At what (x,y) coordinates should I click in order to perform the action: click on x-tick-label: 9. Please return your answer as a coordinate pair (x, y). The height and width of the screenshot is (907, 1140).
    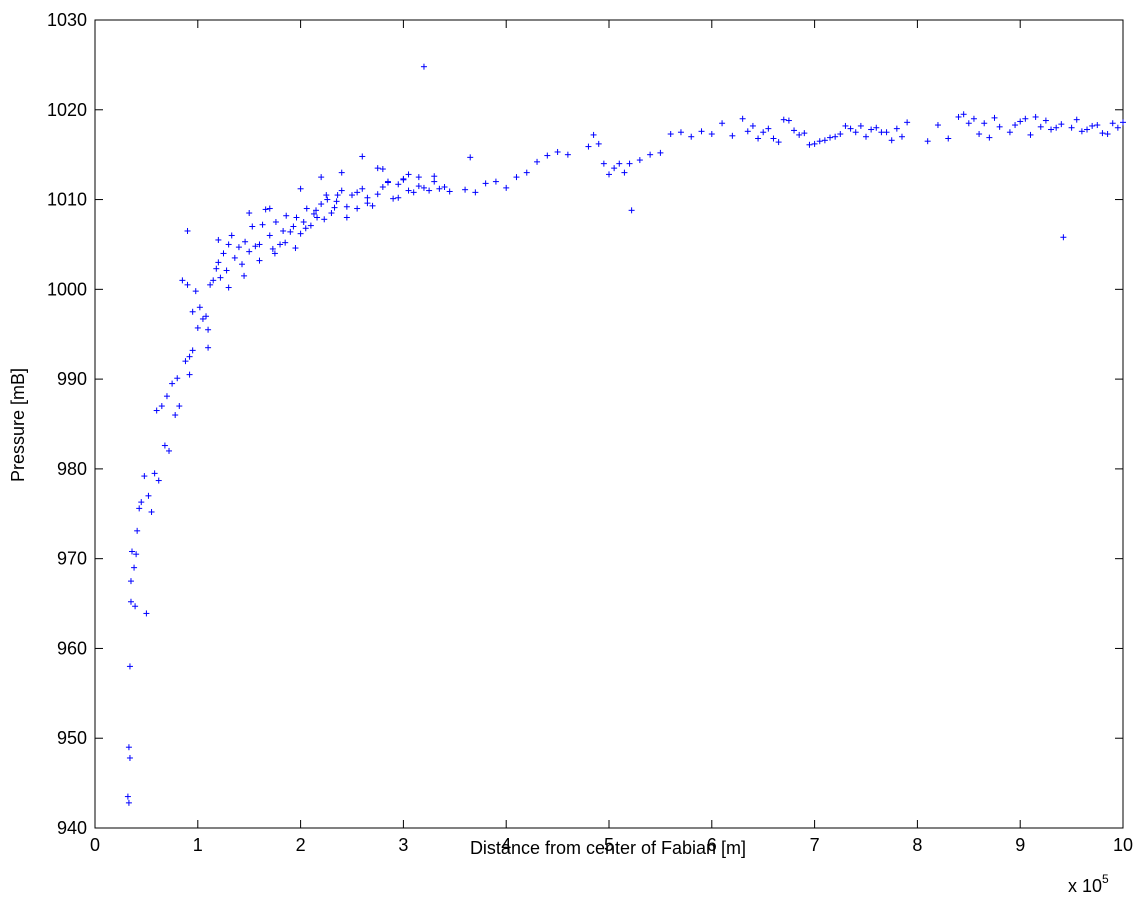
    Looking at the image, I should click on (1020, 845).